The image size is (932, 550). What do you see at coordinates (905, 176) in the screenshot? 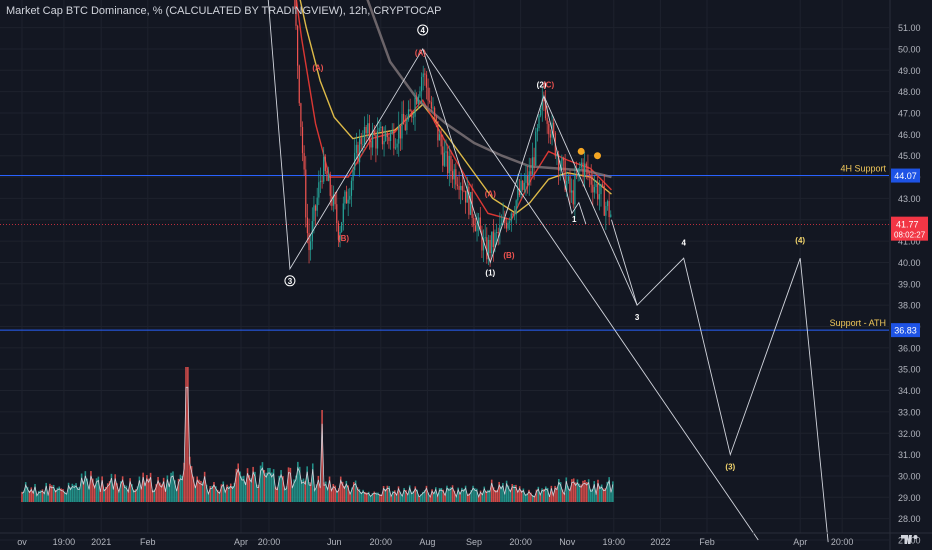
I see `support-price-tag-label: 44.07` at bounding box center [905, 176].